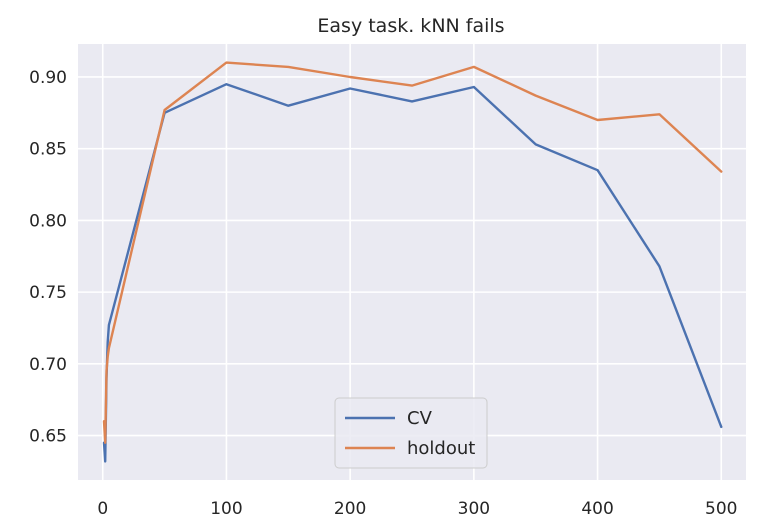 This screenshot has width=760, height=532. I want to click on legend-label: CV, so click(420, 418).